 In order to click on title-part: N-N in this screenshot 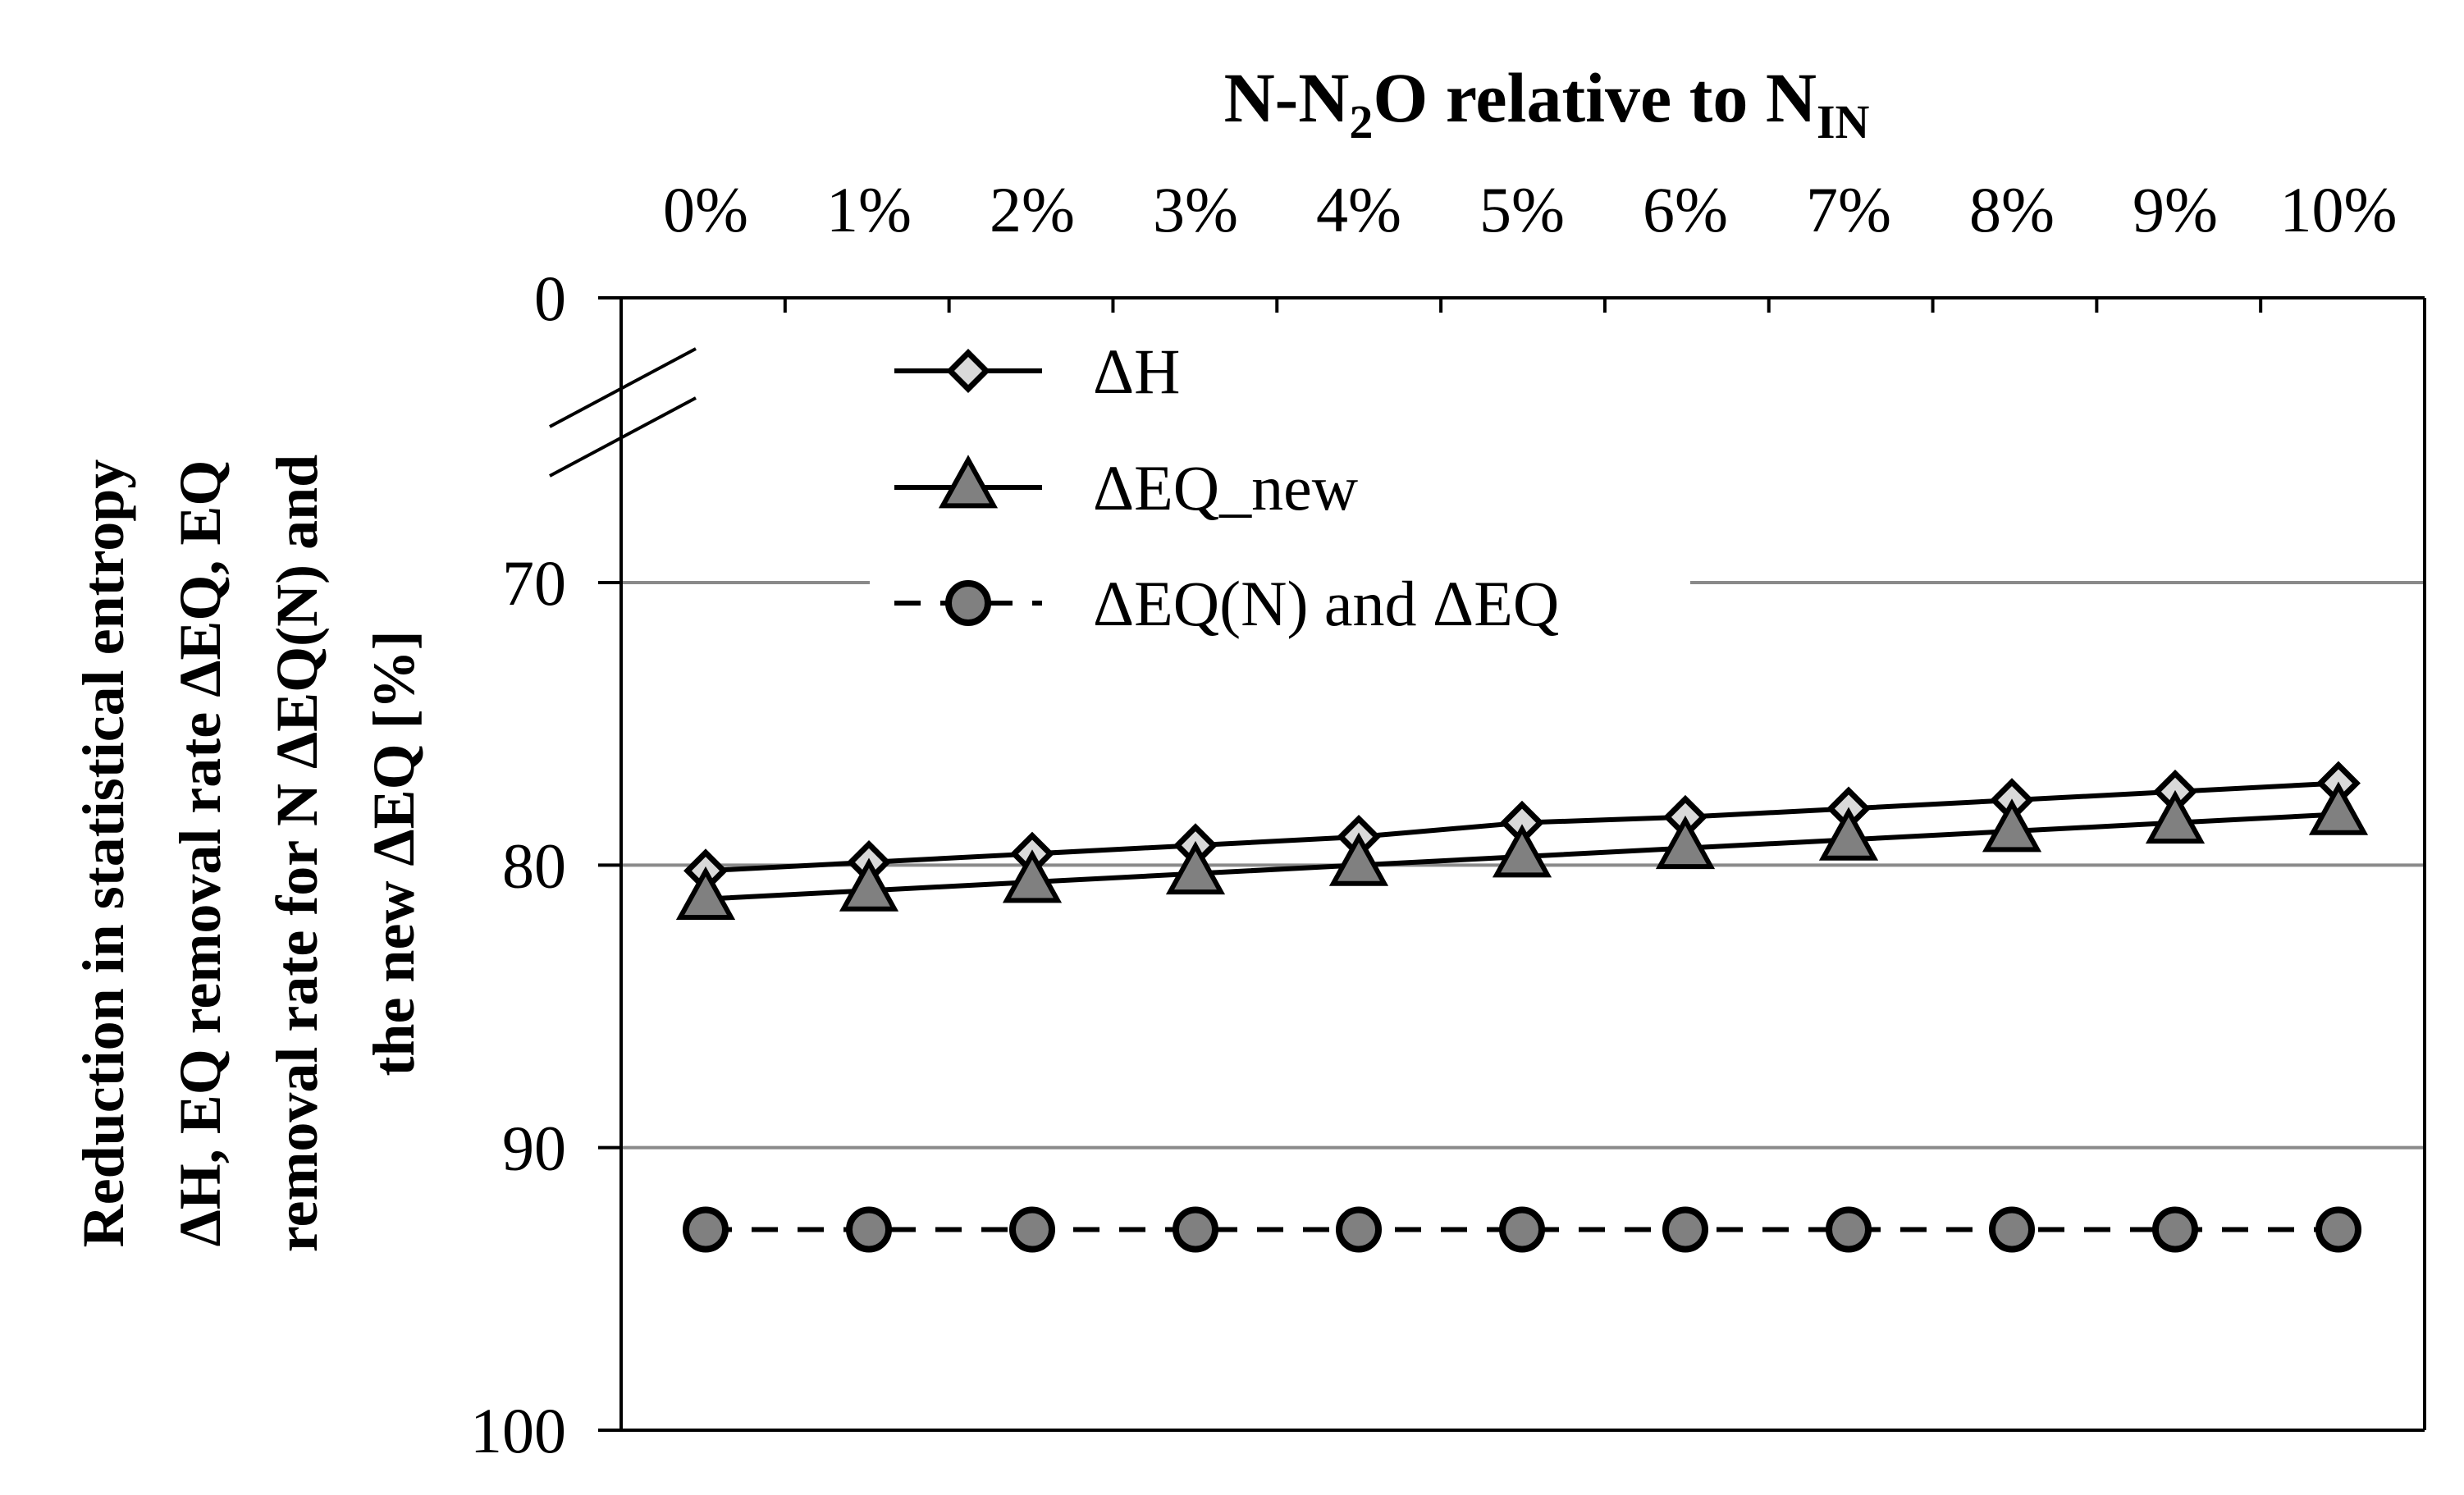, I will do `click(1287, 97)`.